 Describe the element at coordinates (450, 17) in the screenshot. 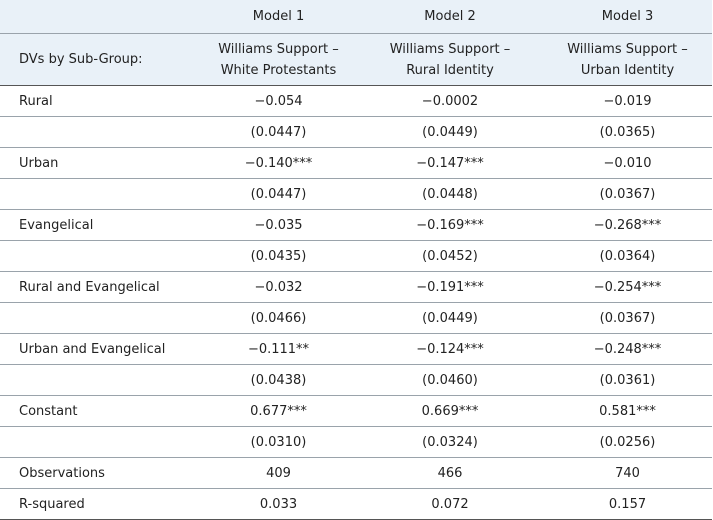

I see `model-header: Model 2` at that location.